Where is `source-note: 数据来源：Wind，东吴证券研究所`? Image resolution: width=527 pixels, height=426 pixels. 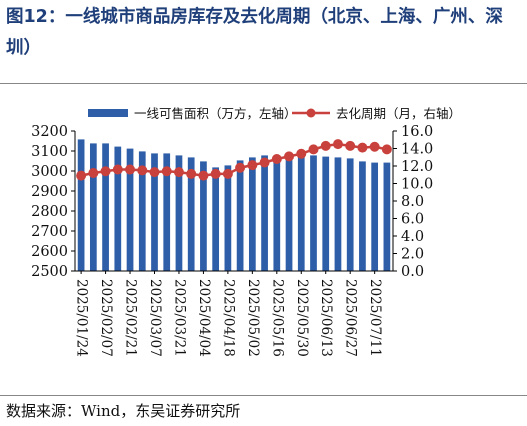 source-note: 数据来源：Wind，东吴证券研究所 is located at coordinates (123, 411).